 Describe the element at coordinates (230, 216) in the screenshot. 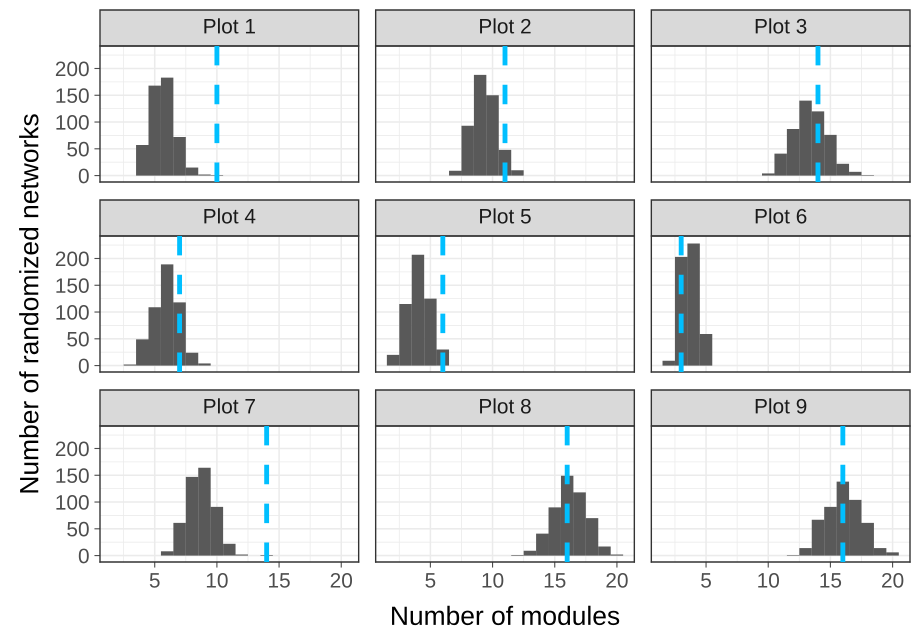

I see `chart-title: Plot 4` at that location.